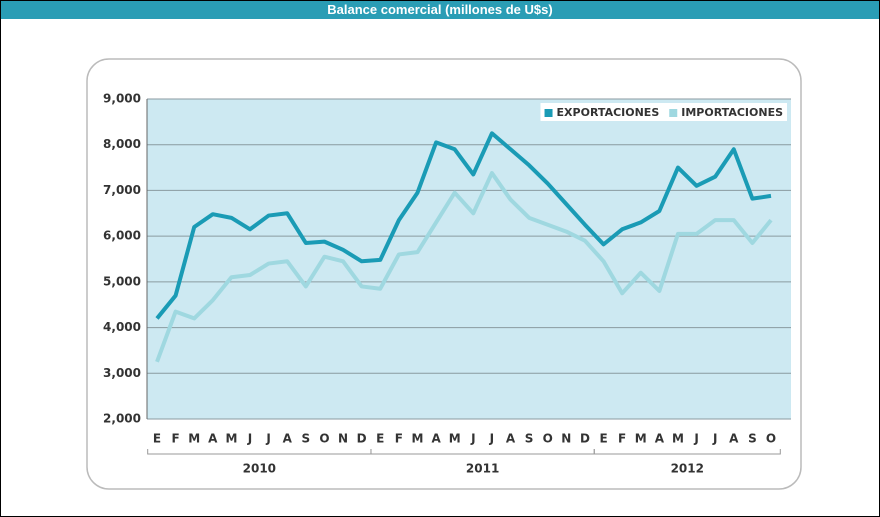 This screenshot has width=880, height=517. I want to click on legend-box, so click(663, 112).